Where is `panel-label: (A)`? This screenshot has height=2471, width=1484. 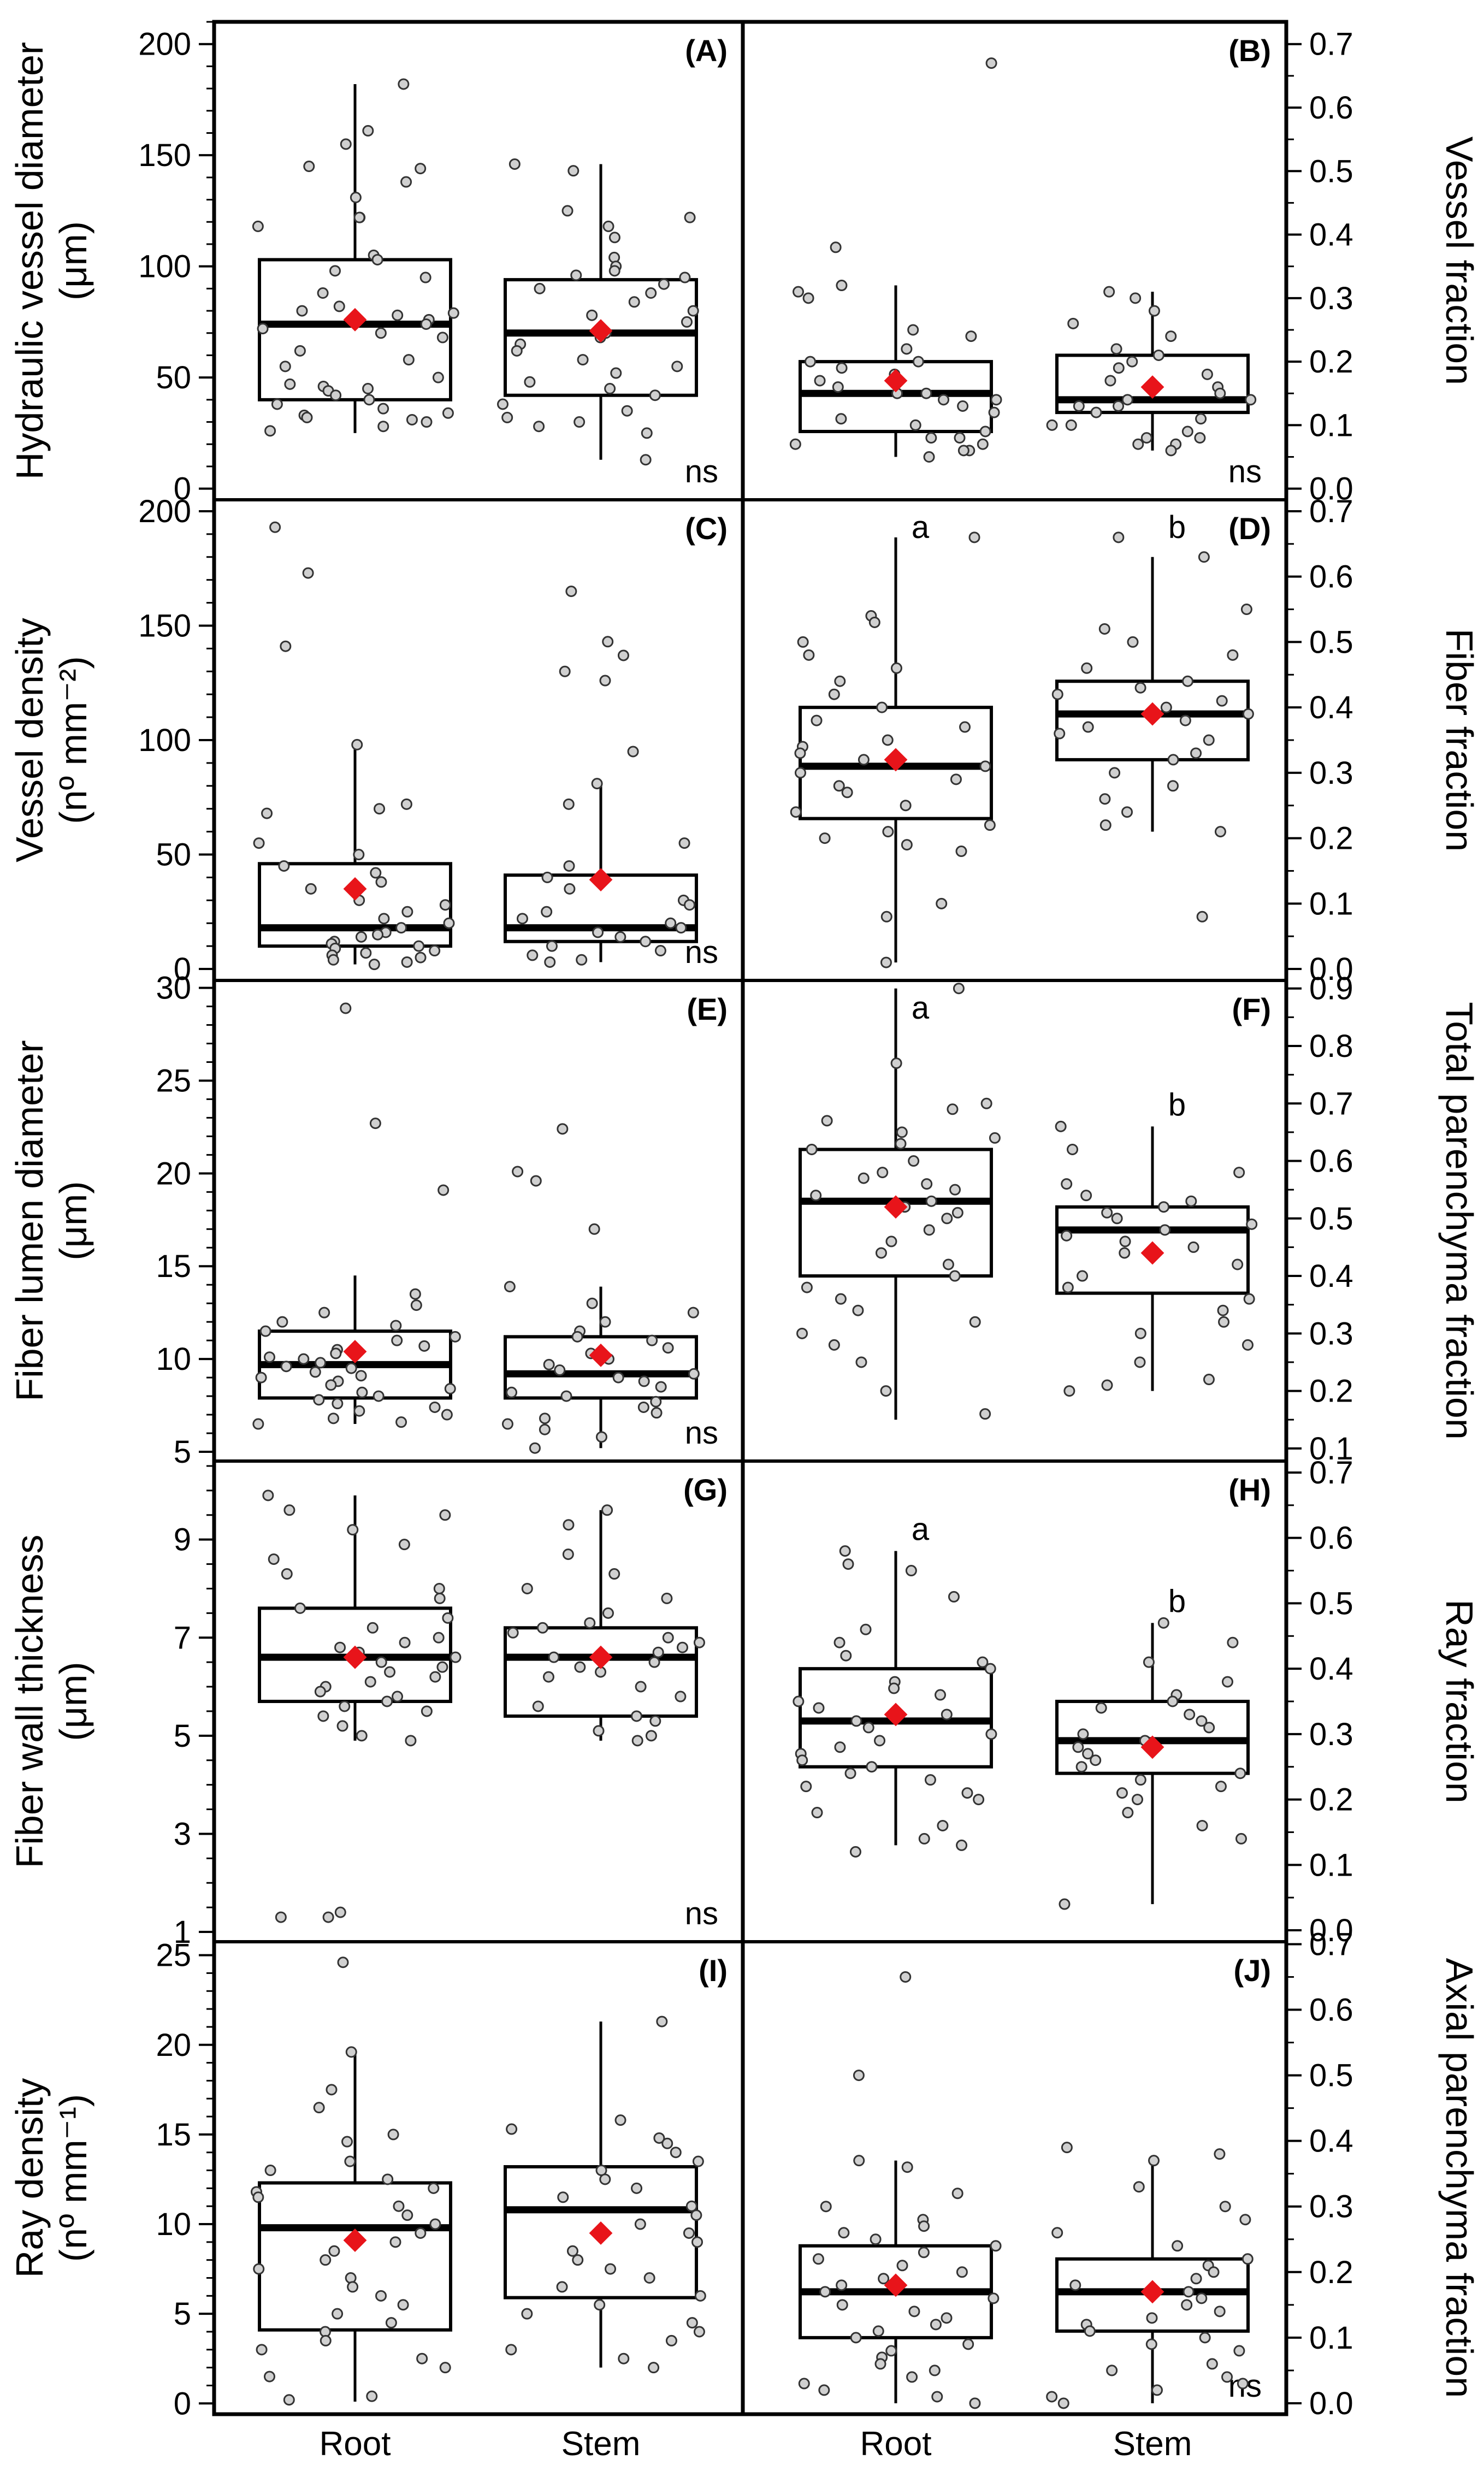 panel-label: (A) is located at coordinates (706, 50).